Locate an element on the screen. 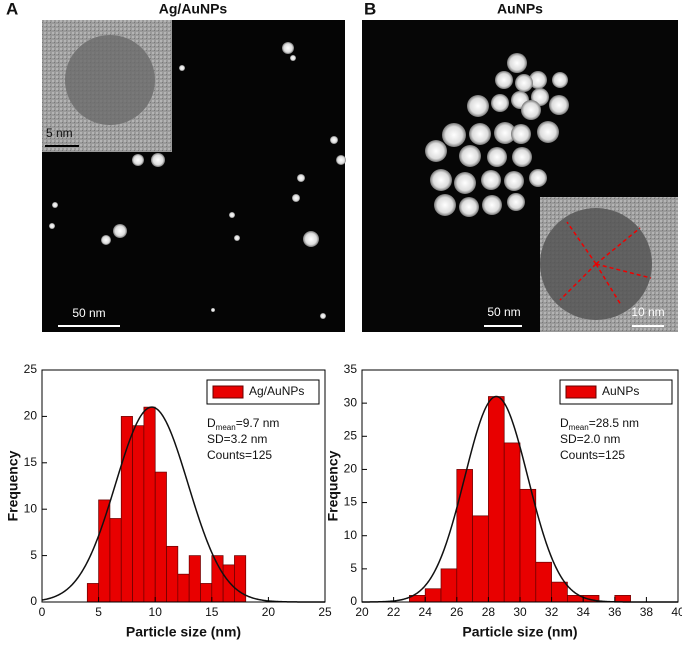  x-tick-label: 32 is located at coordinates (552, 612).